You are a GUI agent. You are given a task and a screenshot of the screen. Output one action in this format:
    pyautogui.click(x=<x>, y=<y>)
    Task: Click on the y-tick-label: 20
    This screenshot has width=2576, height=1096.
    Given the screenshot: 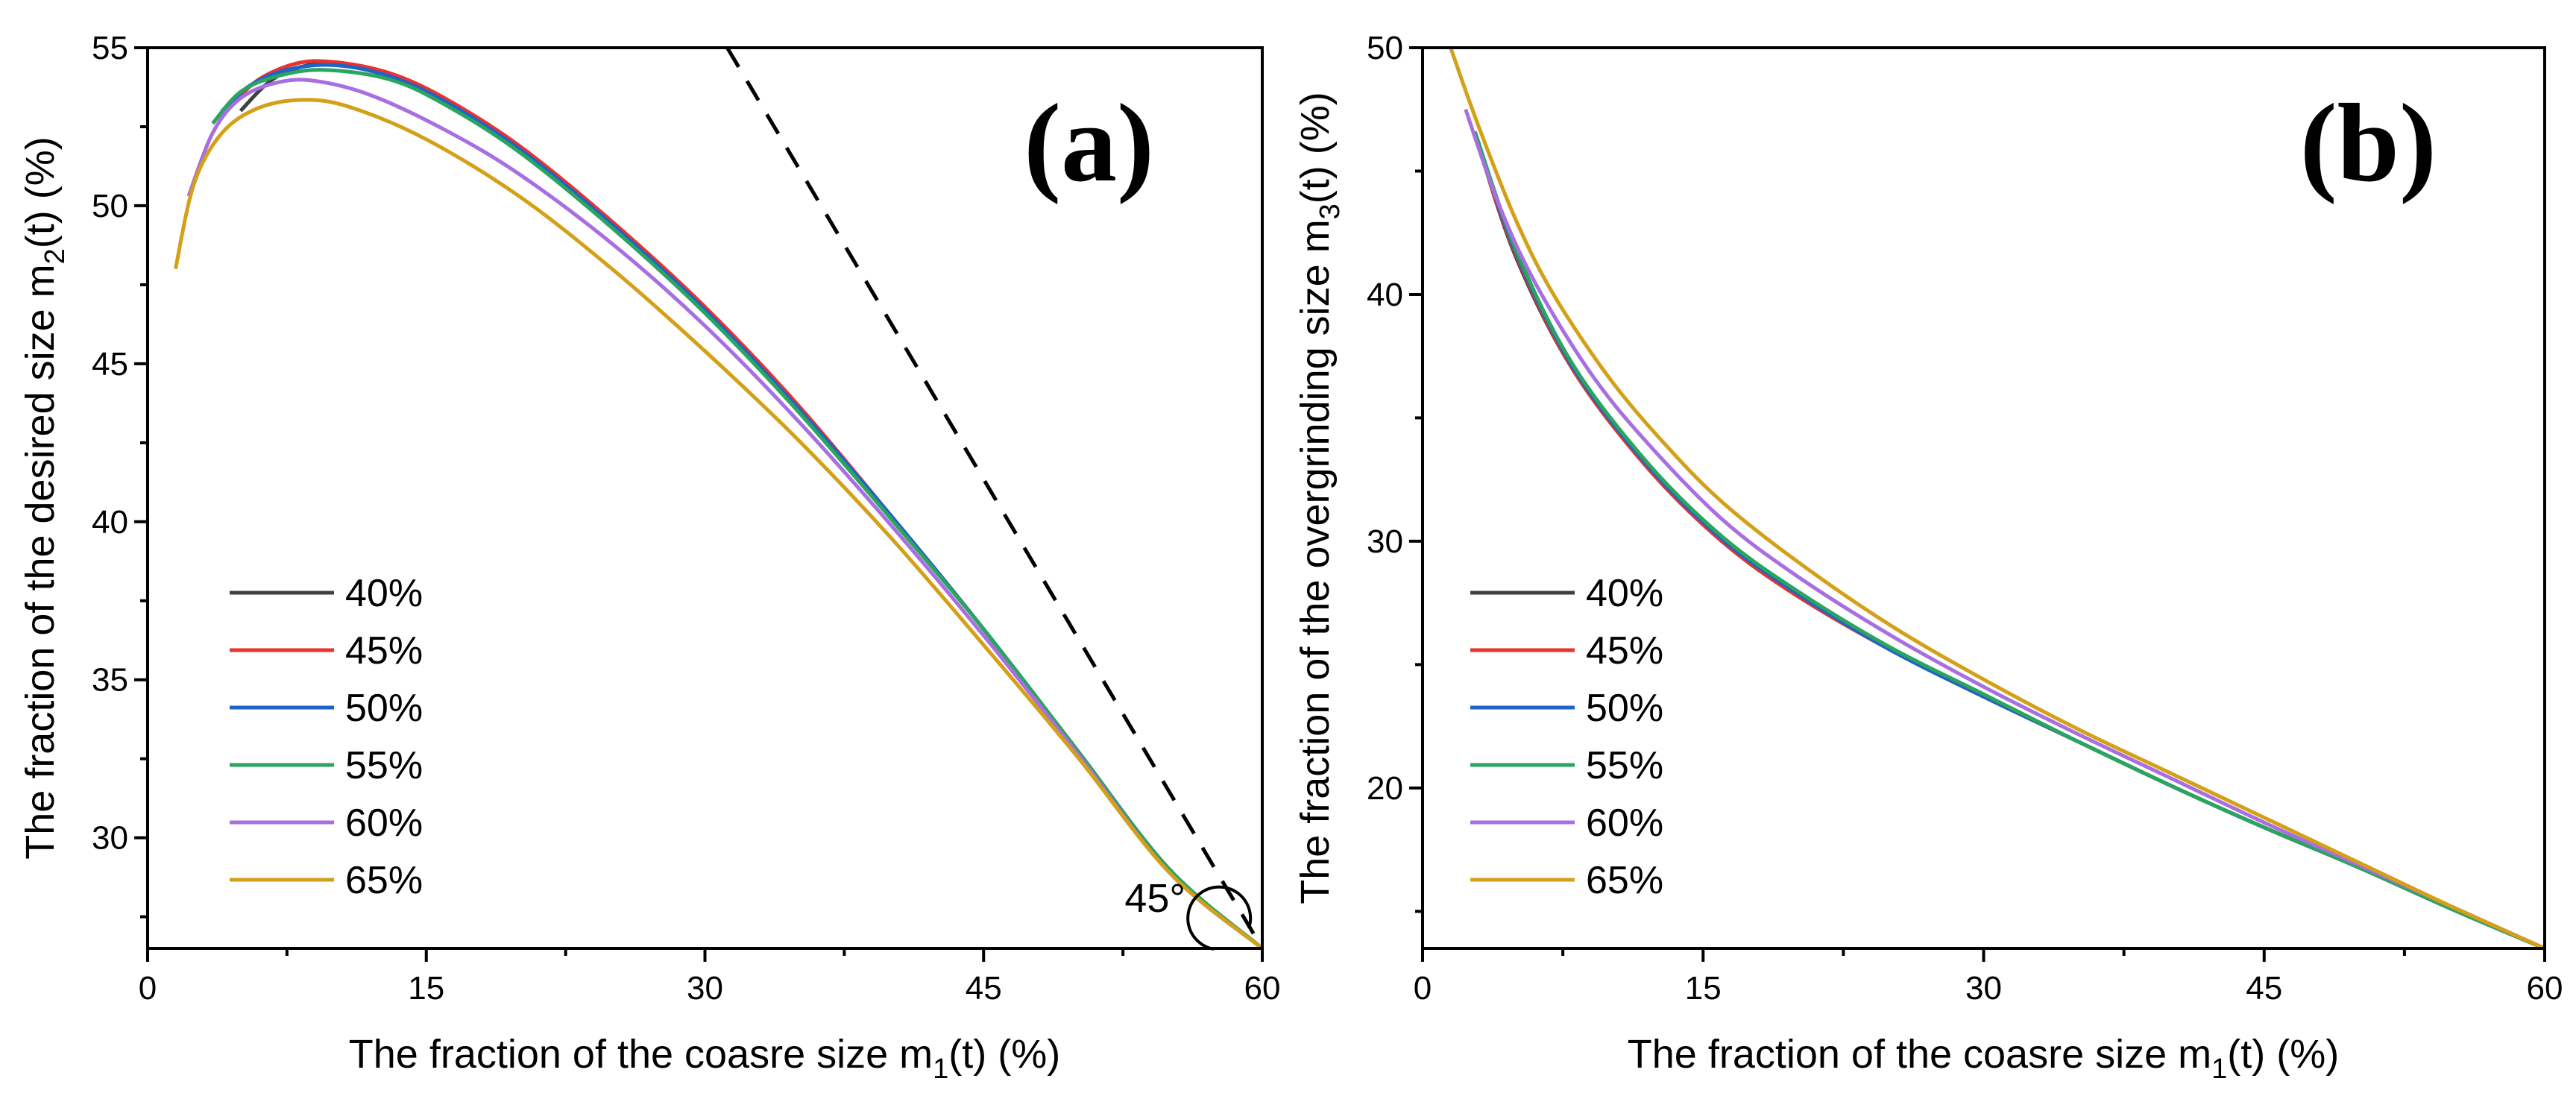 What is the action you would take?
    pyautogui.click(x=1385, y=789)
    